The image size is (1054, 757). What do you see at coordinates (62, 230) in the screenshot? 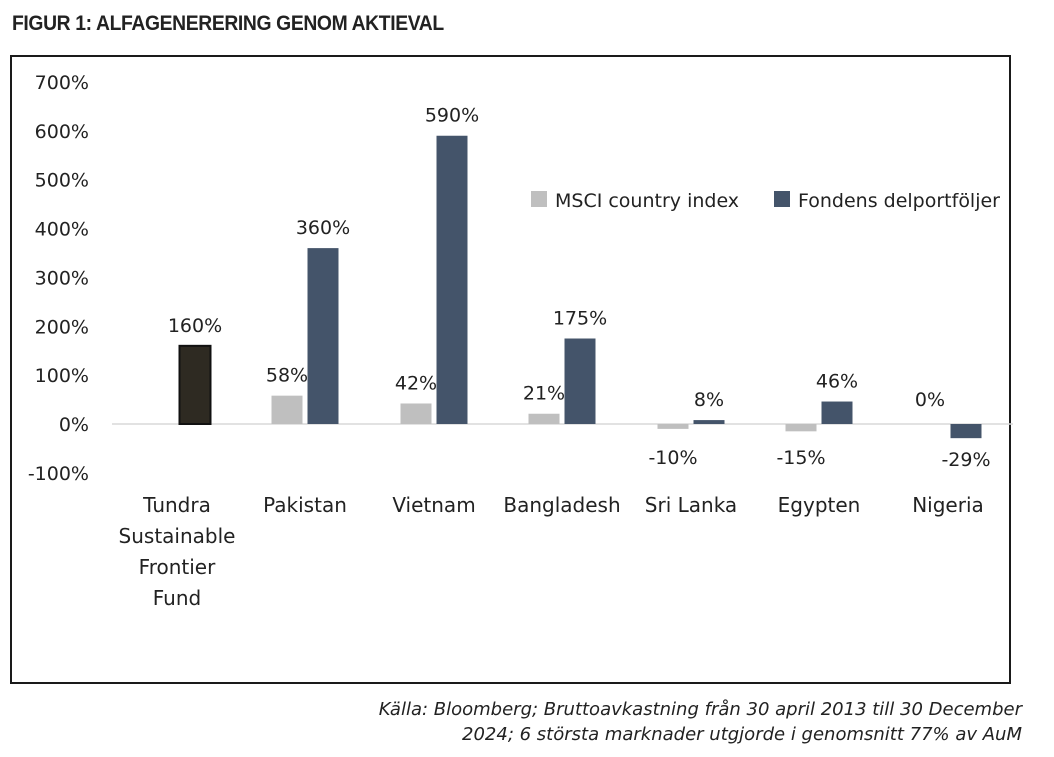
I see `y-tick-label: 400%` at bounding box center [62, 230].